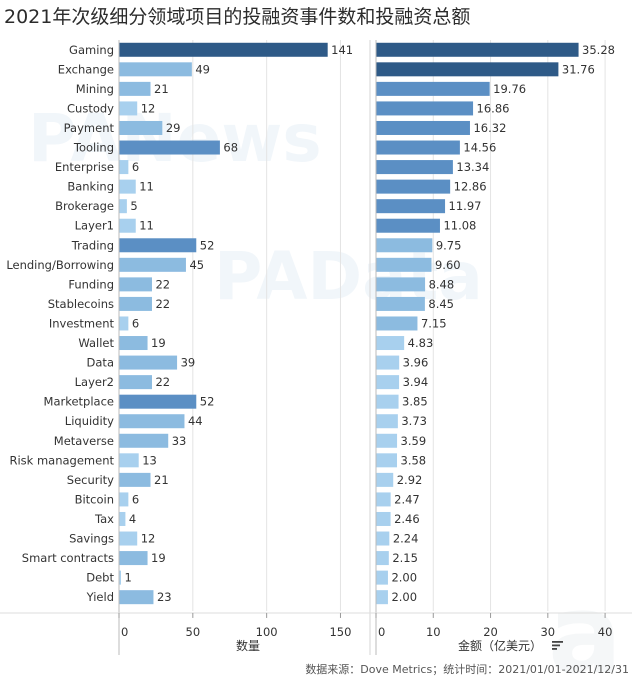 Image resolution: width=635 pixels, height=698 pixels. Describe the element at coordinates (95, 89) in the screenshot. I see `category-label: Mining` at that location.